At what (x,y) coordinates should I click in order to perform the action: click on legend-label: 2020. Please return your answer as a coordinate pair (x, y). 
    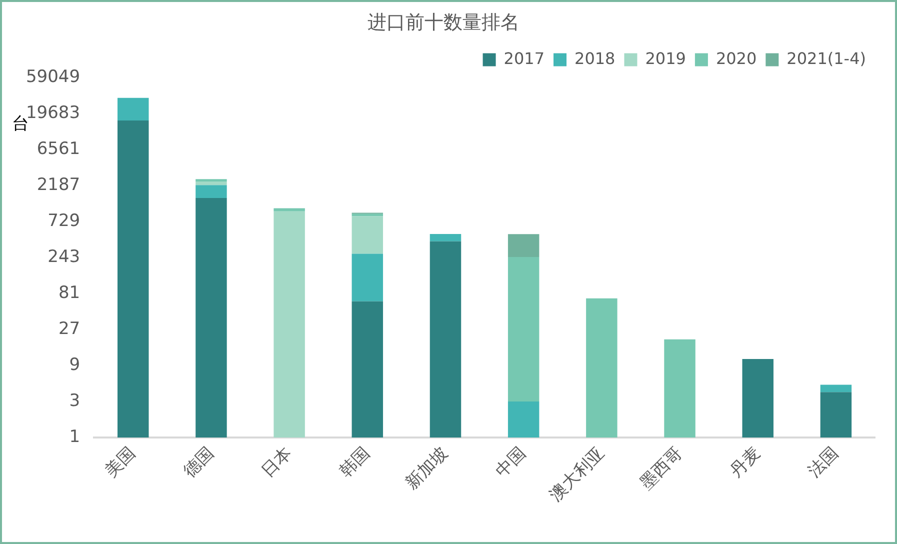
    Looking at the image, I should click on (736, 58).